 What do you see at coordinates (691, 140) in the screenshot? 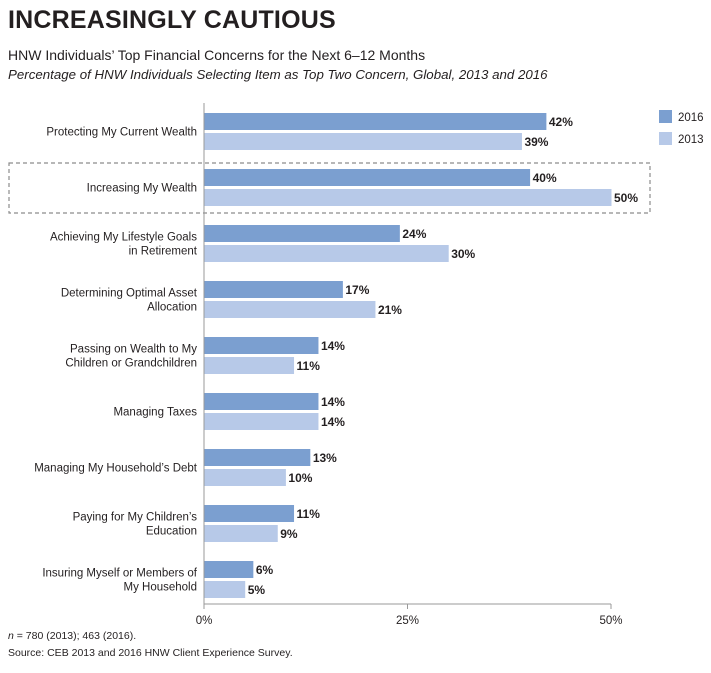
I see `legend-label-2013: 2013` at bounding box center [691, 140].